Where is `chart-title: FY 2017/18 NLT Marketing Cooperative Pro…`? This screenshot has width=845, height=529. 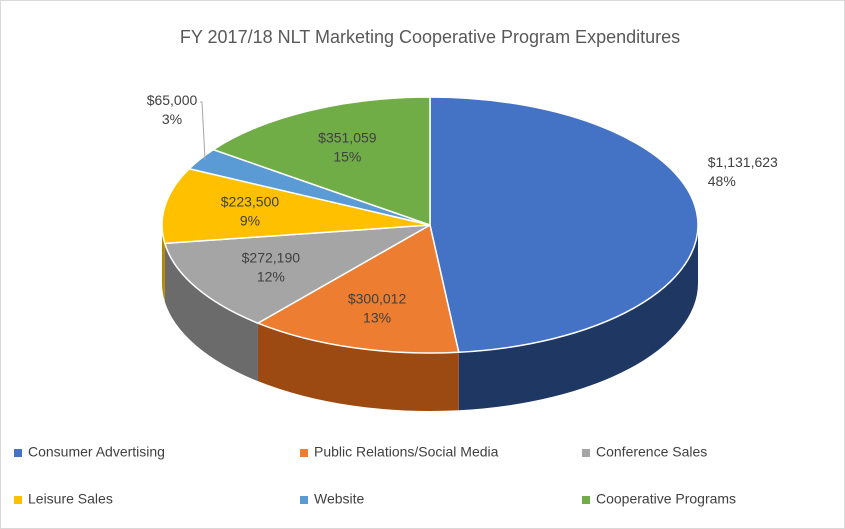
chart-title: FY 2017/18 NLT Marketing Cooperative Pro… is located at coordinates (430, 37).